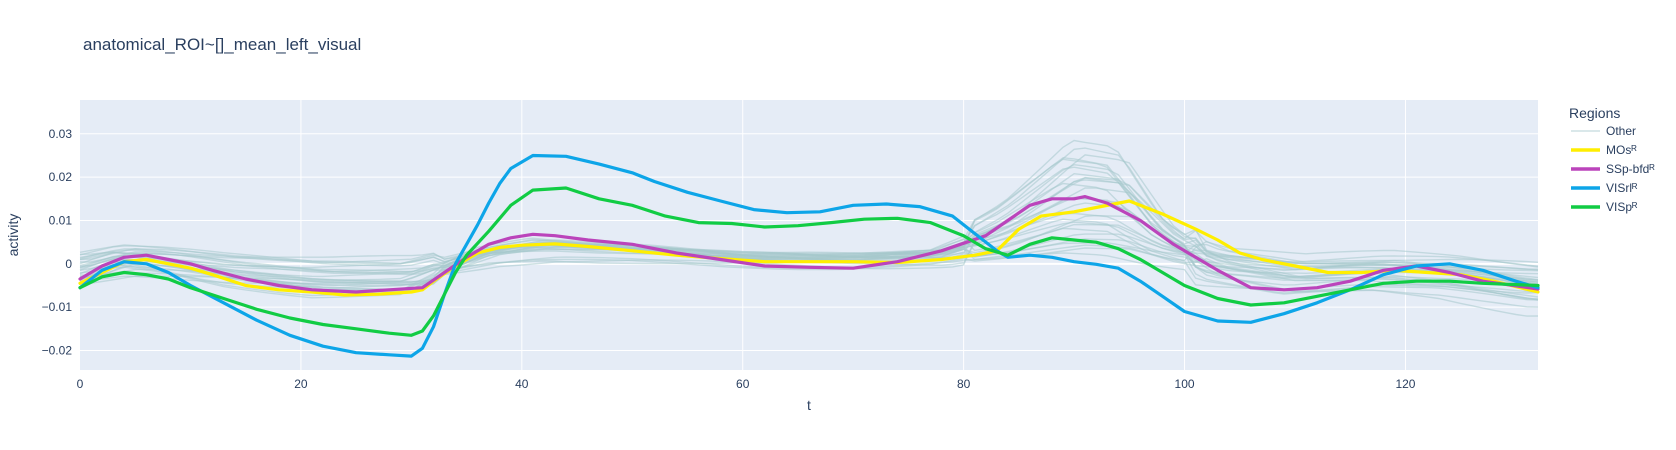 The width and height of the screenshot is (1676, 450). What do you see at coordinates (222, 44) in the screenshot?
I see `chart-title: anatomical_ROI~[]_mean_left_visual` at bounding box center [222, 44].